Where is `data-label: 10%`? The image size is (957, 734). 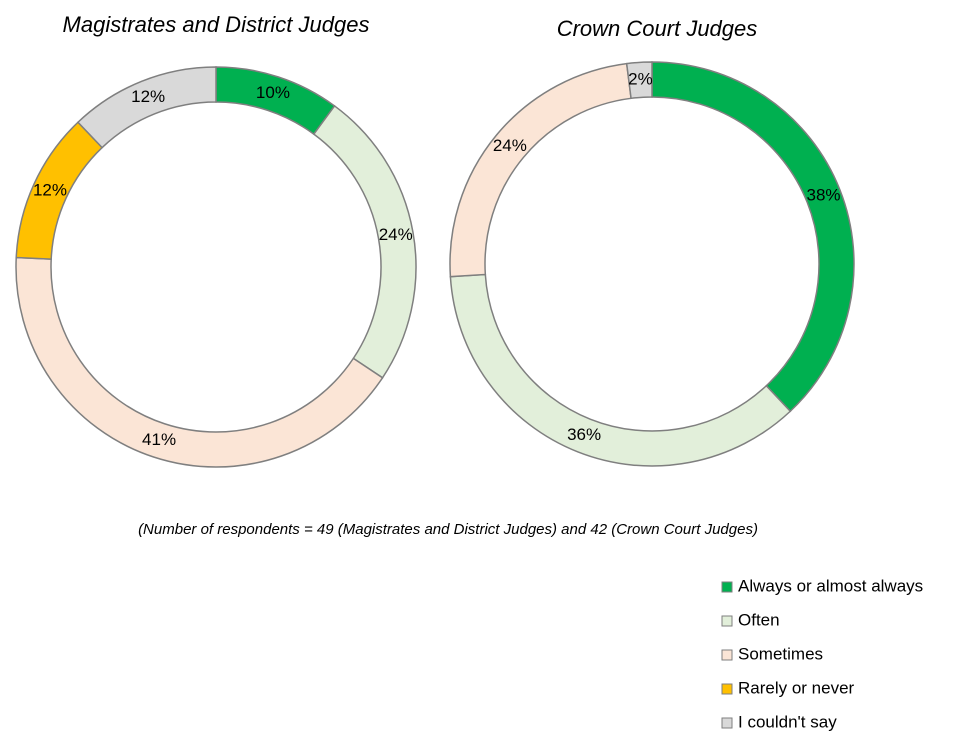 data-label: 10% is located at coordinates (273, 92).